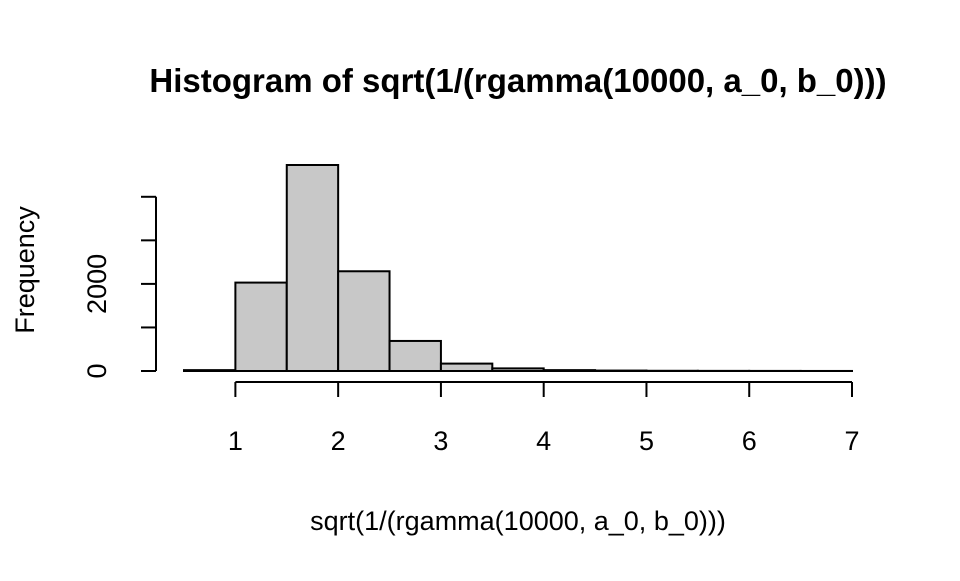  What do you see at coordinates (97, 370) in the screenshot?
I see `y-tick-label: 0` at bounding box center [97, 370].